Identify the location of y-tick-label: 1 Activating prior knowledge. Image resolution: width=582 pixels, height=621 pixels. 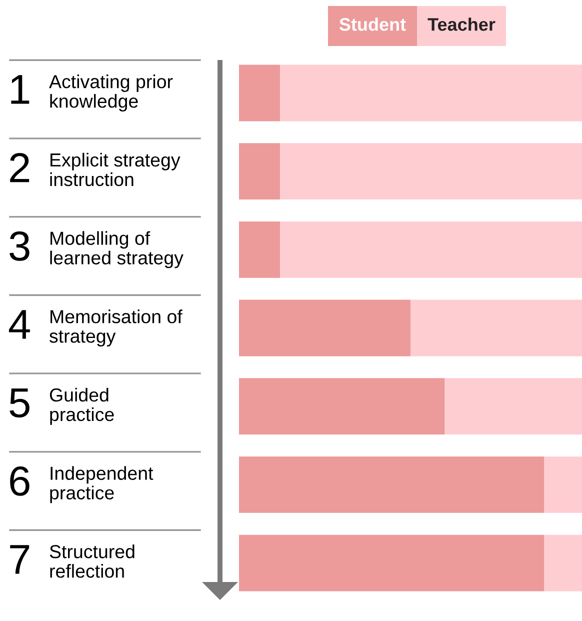
(92, 93).